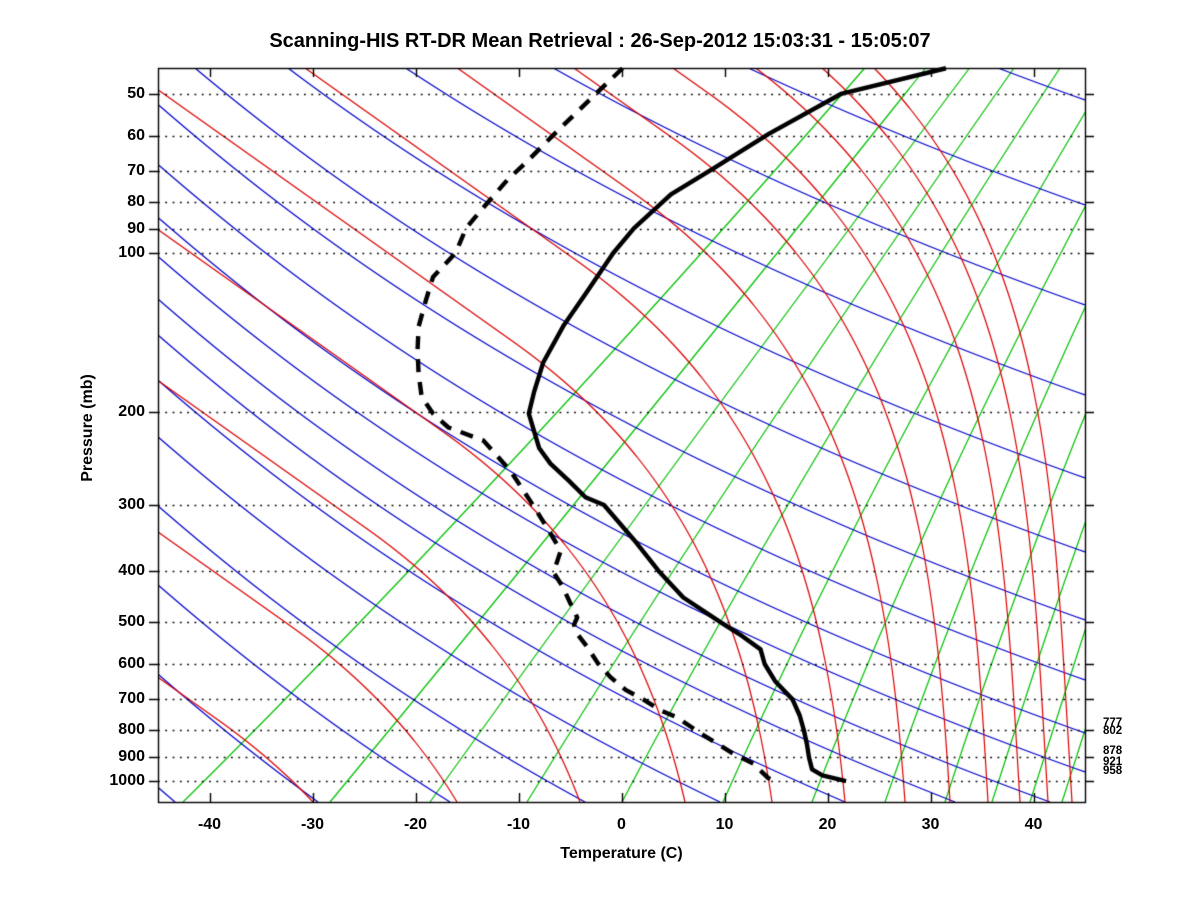 Image resolution: width=1200 pixels, height=900 pixels. What do you see at coordinates (518, 824) in the screenshot?
I see `x-tick-label: -10` at bounding box center [518, 824].